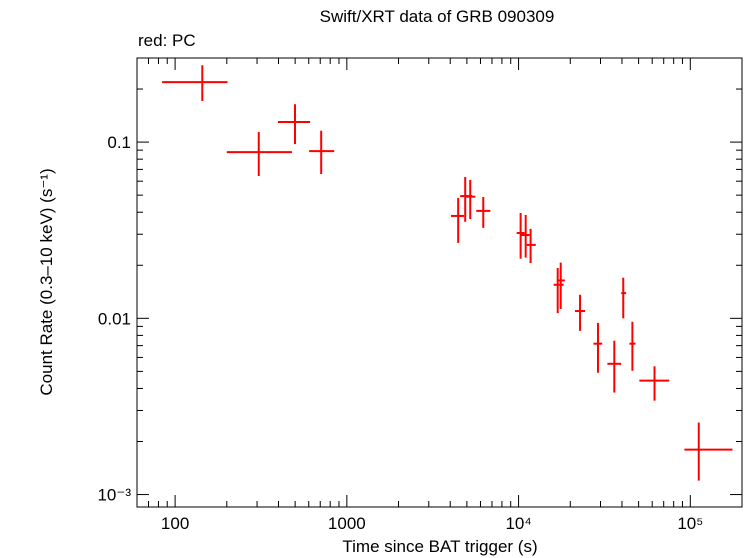  I want to click on y-tick-label: 0.01, so click(114, 318).